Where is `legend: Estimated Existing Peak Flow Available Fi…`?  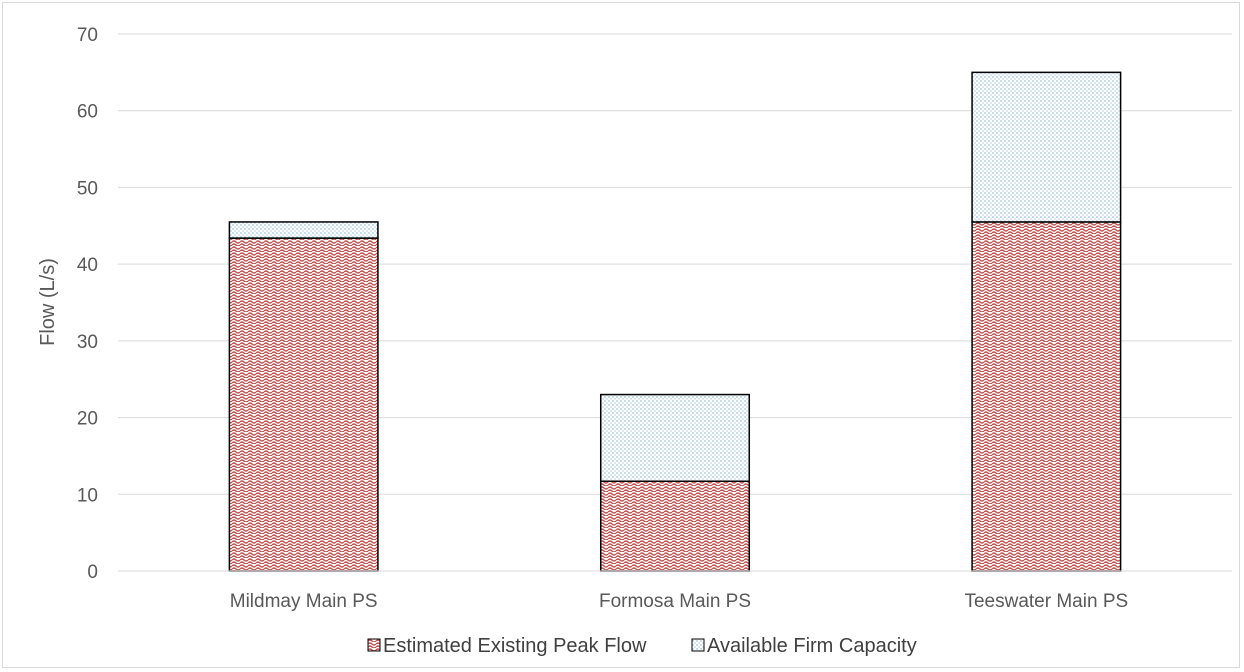 legend: Estimated Existing Peak Flow Available Fi… is located at coordinates (642, 646).